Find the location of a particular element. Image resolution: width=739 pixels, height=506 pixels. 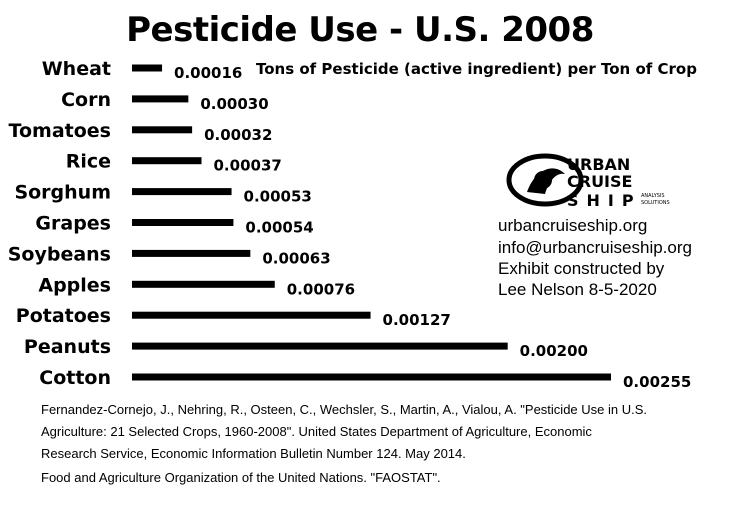

category-label-cotton: Cotton is located at coordinates (75, 378).